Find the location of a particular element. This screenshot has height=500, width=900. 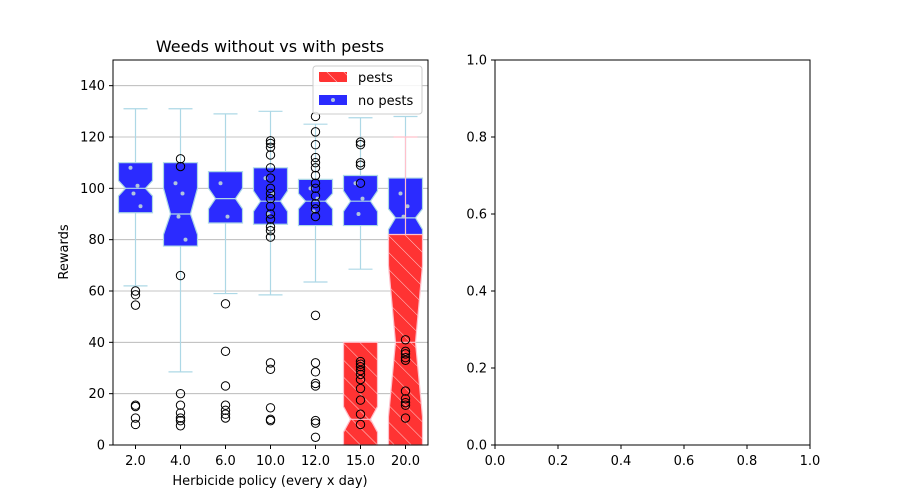

left-chart-title: Weeds without vs with pests is located at coordinates (270, 46).